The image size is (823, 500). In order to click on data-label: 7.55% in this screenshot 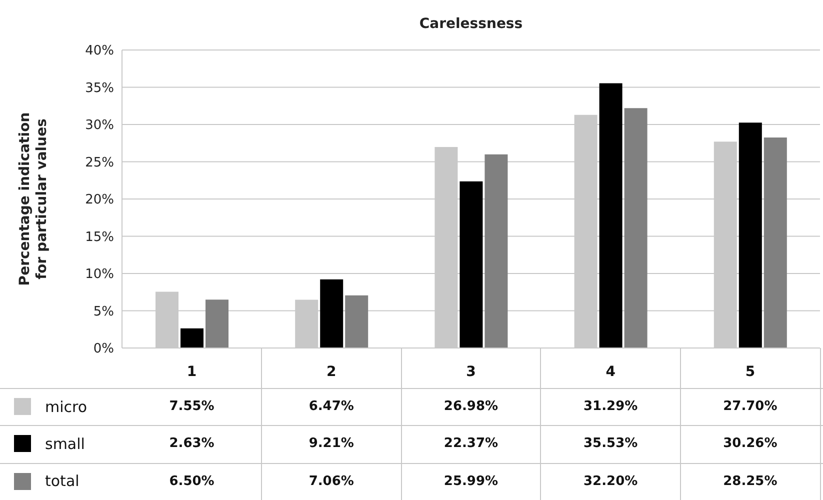, I will do `click(192, 407)`.